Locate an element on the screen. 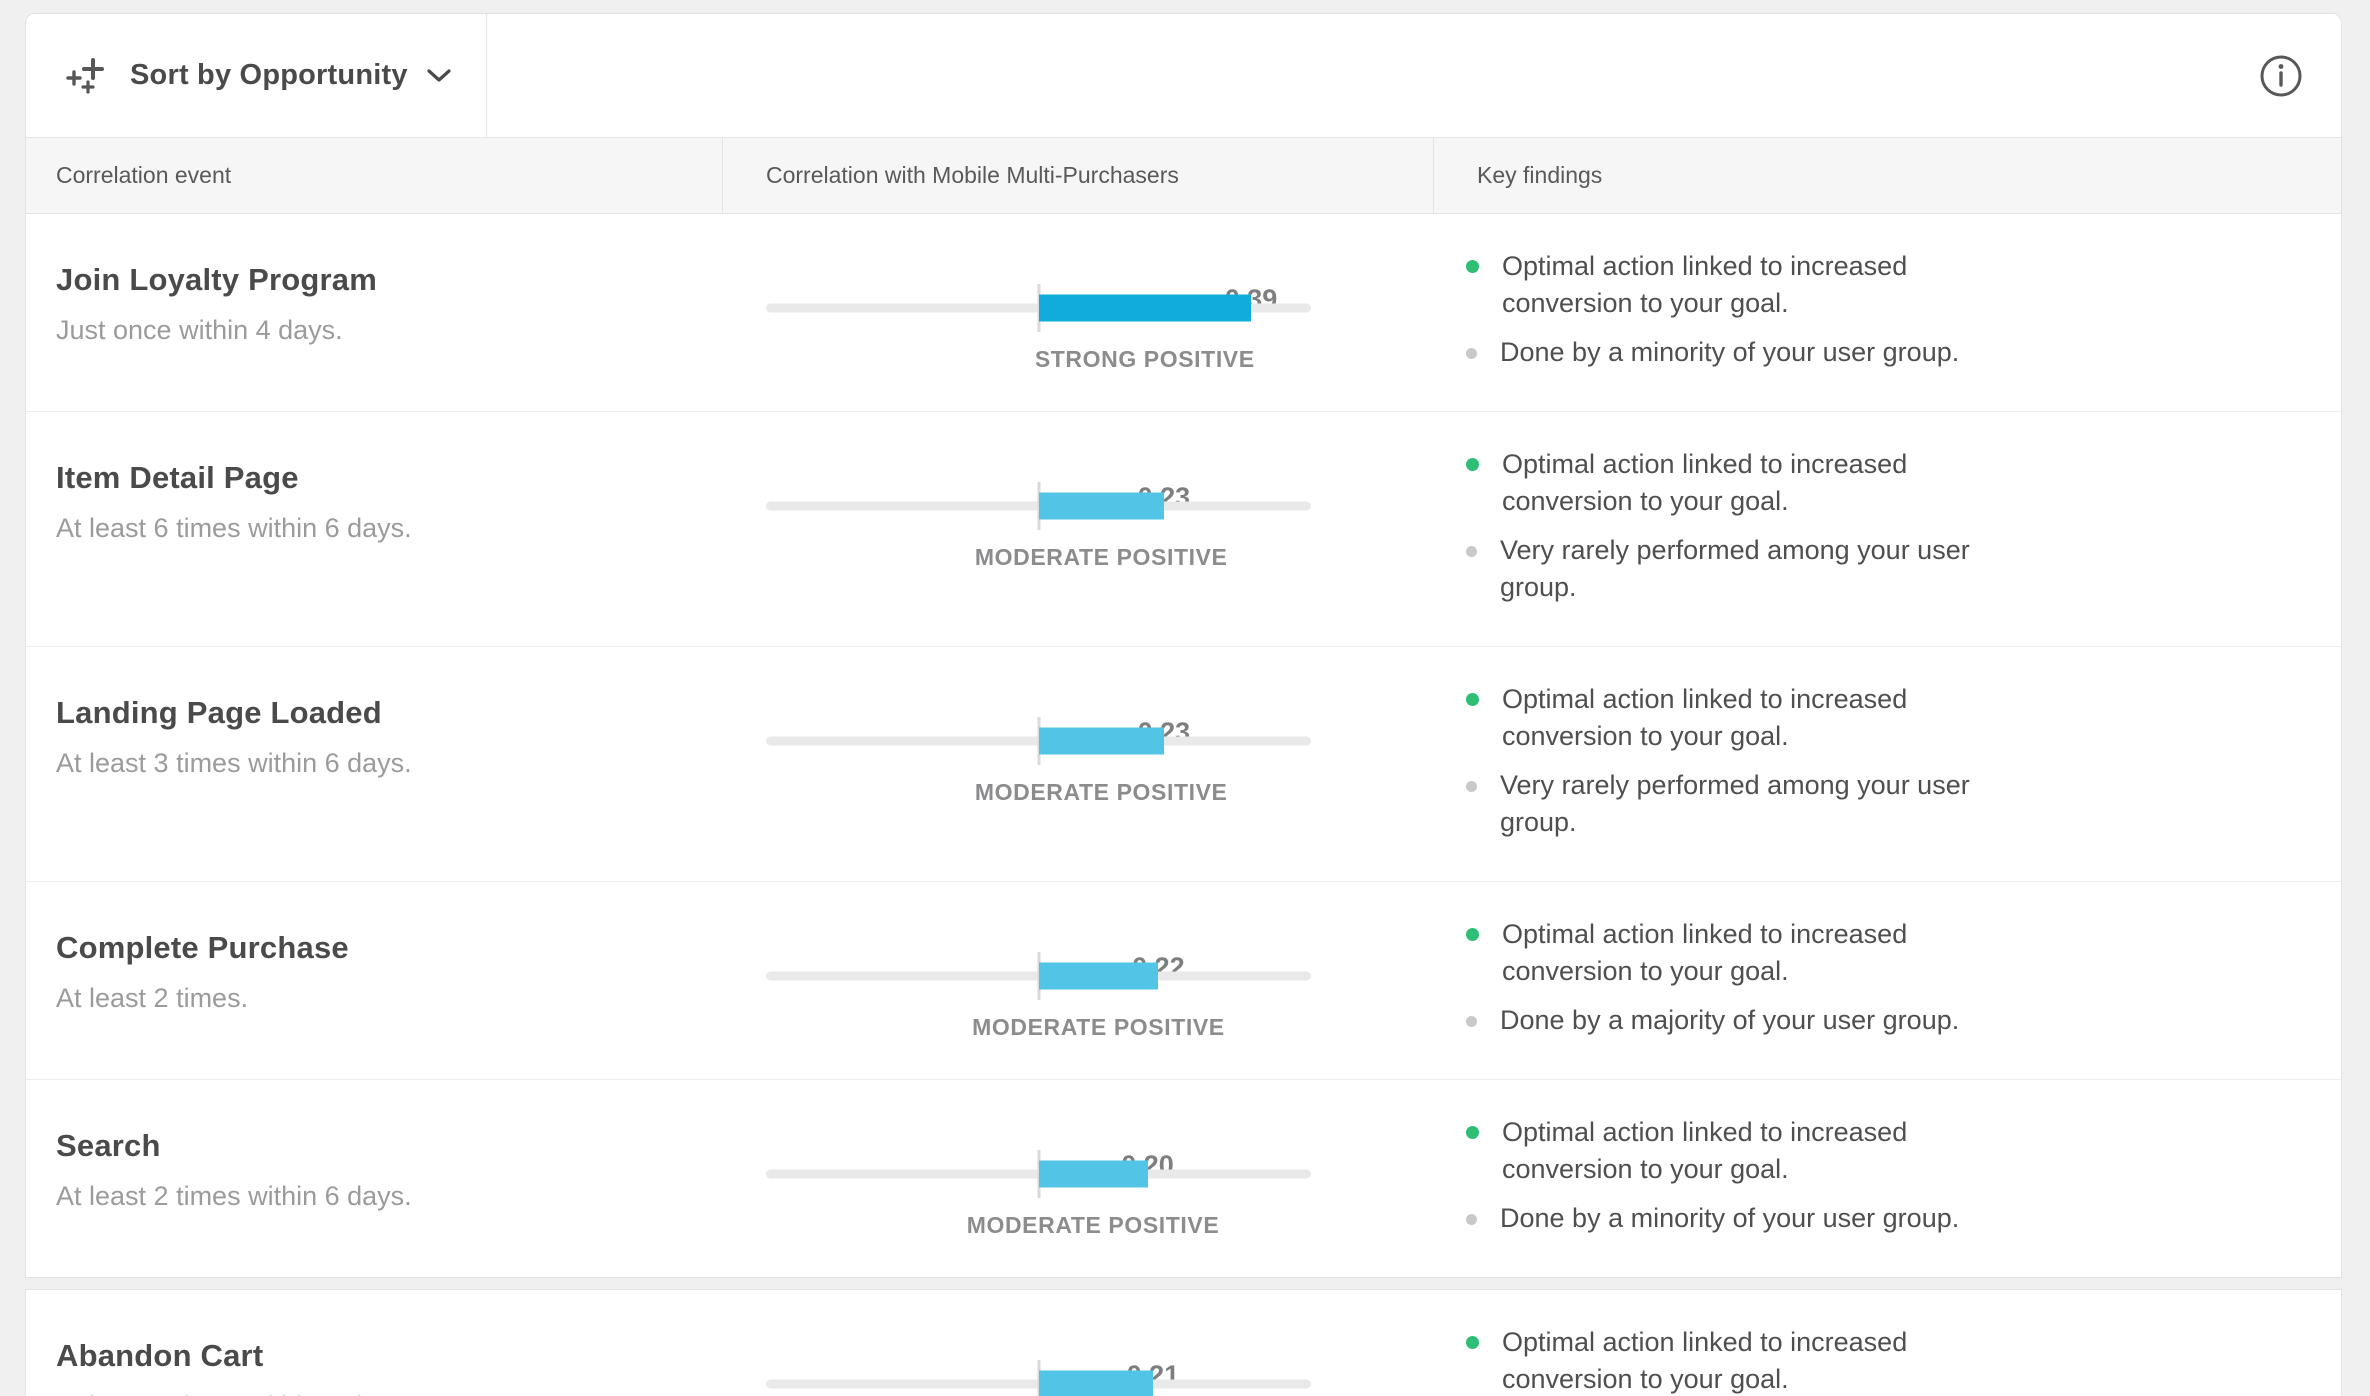 Image resolution: width=2370 pixels, height=1396 pixels. correlation-cell: 0.21 MODERATE POSITIVE is located at coordinates (1078, 1343).